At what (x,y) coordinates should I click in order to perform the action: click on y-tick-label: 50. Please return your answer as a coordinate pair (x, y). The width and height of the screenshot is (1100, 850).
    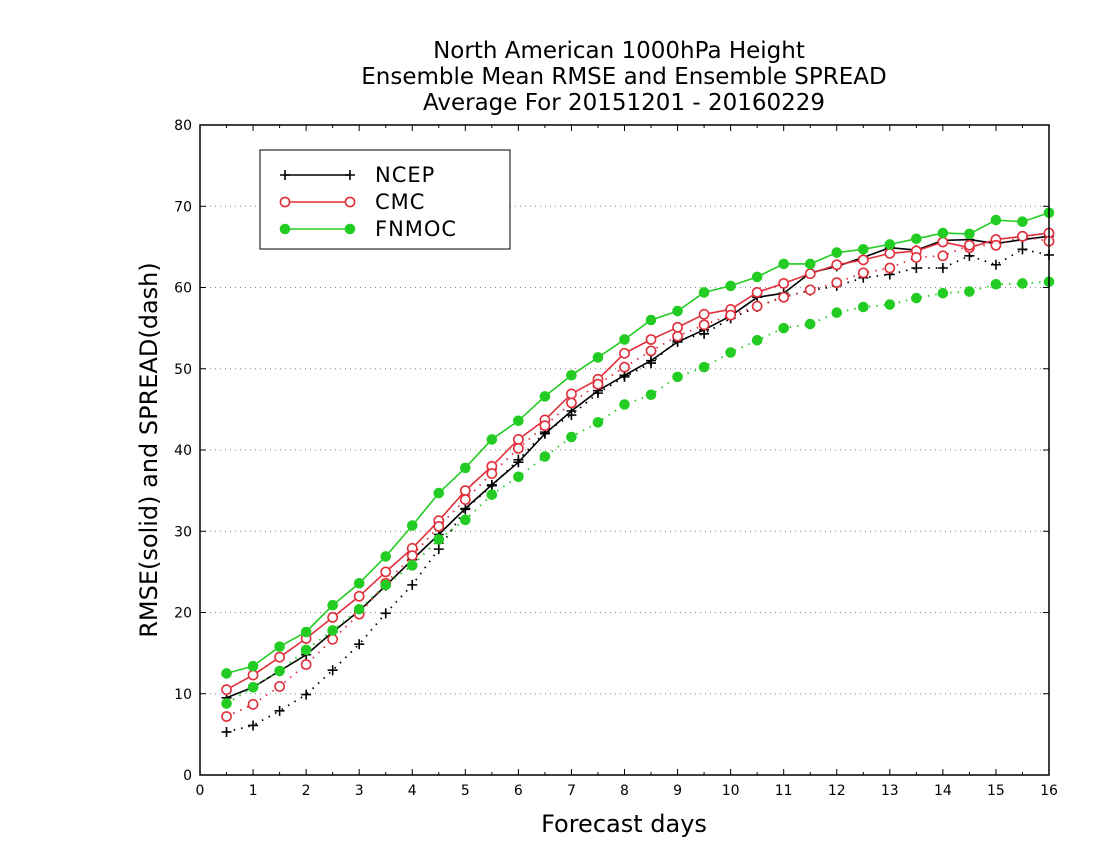
    Looking at the image, I should click on (183, 370).